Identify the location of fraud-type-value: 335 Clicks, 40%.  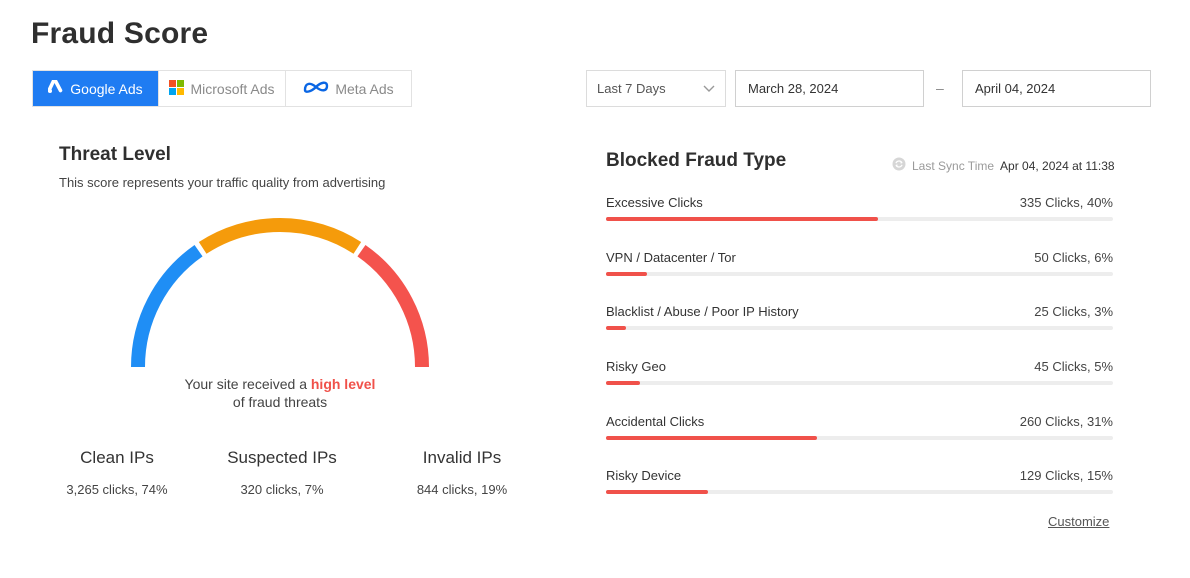
(1066, 202).